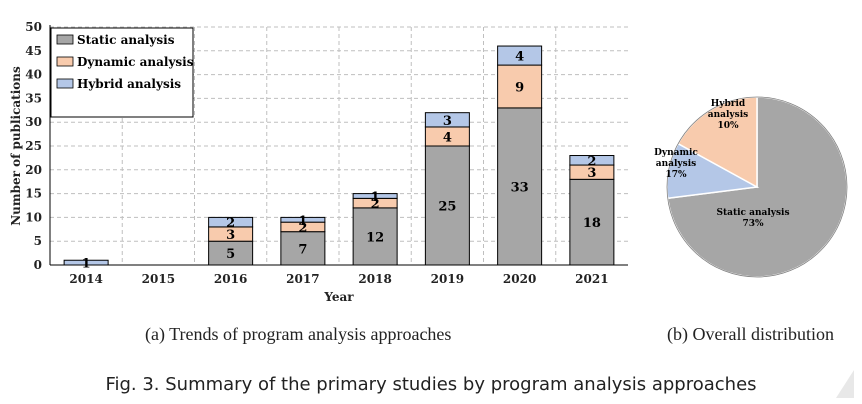 The height and width of the screenshot is (404, 862). Describe the element at coordinates (338, 297) in the screenshot. I see `x-axis-label: Year` at that location.